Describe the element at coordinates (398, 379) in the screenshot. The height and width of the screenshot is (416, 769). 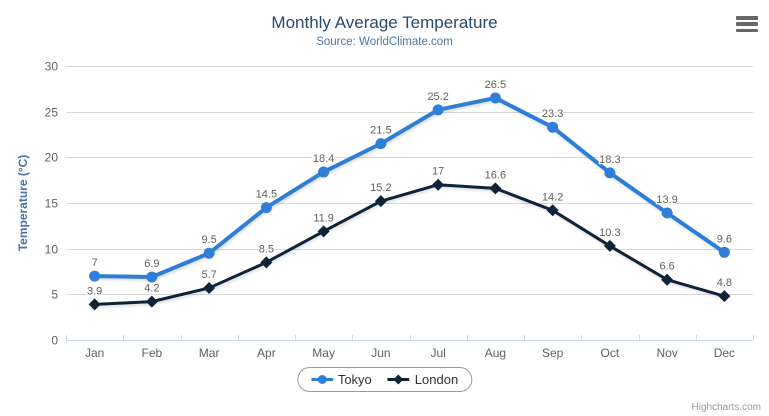
I see `legend-marker-diamond-icon` at that location.